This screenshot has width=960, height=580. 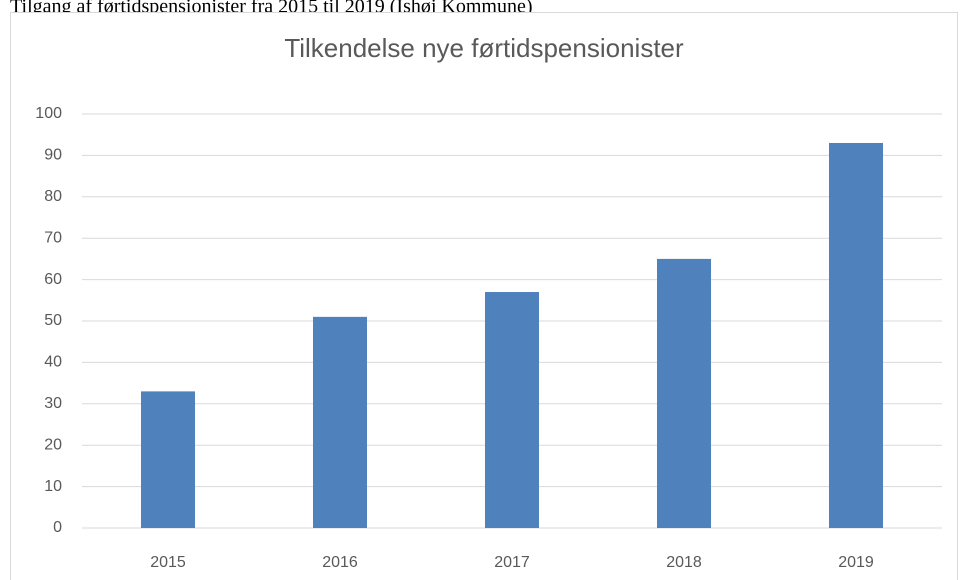 I want to click on y-tick-label: 40, so click(x=53, y=362).